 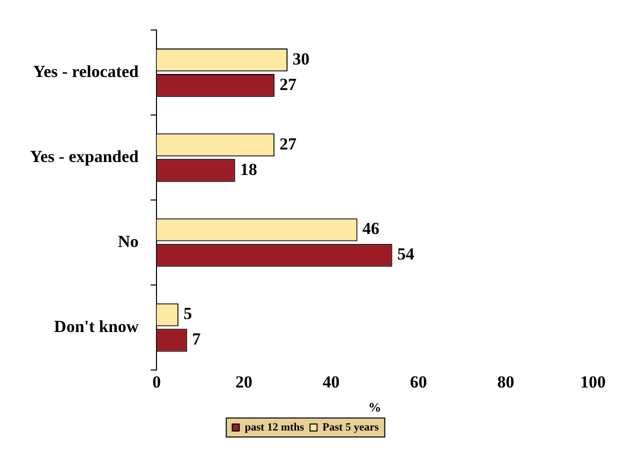 What do you see at coordinates (505, 382) in the screenshot?
I see `x-tick-label: 80` at bounding box center [505, 382].